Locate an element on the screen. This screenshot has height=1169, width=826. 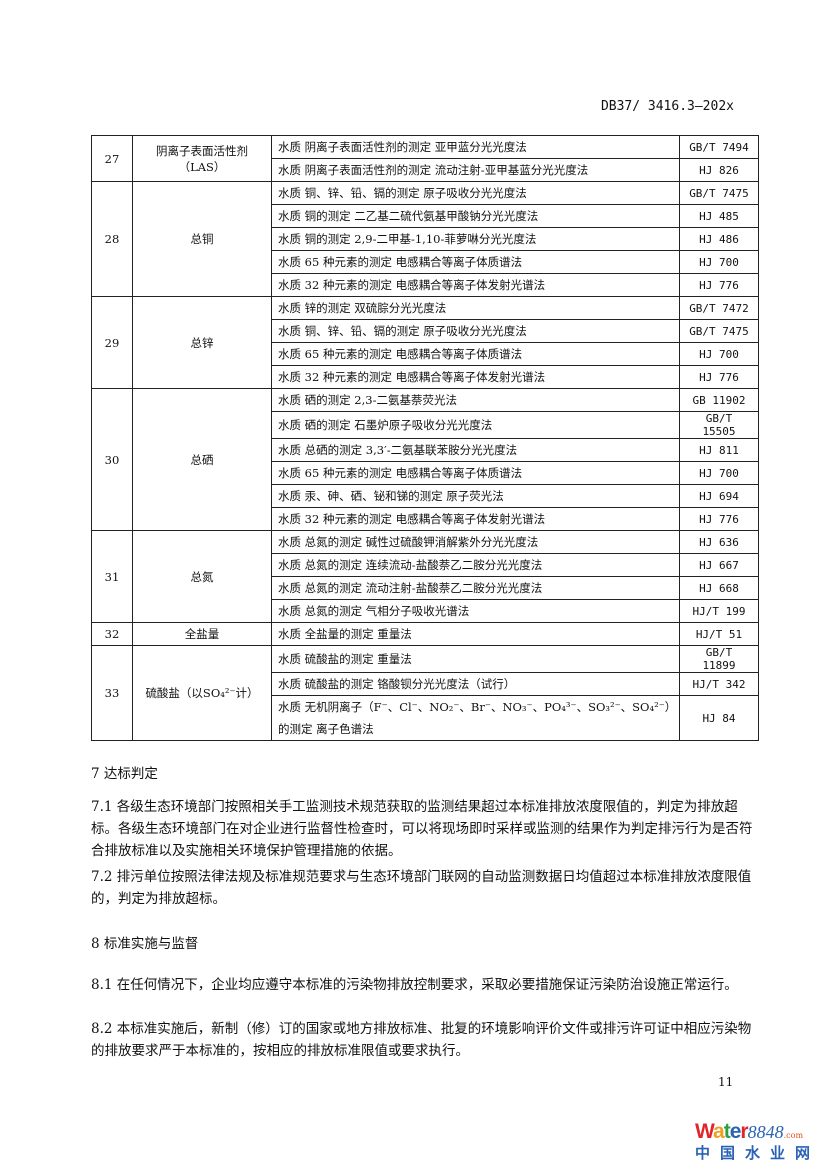
method-name: 水质 硒的测定 石墨炉原子吸收分光光度法 is located at coordinates (475, 425).